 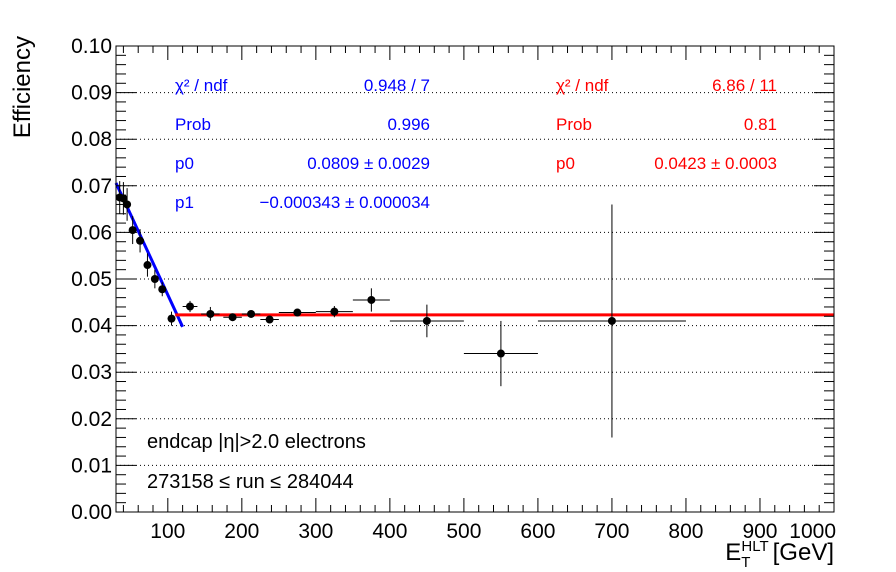 What do you see at coordinates (91, 512) in the screenshot?
I see `y-tick-label: 0.00` at bounding box center [91, 512].